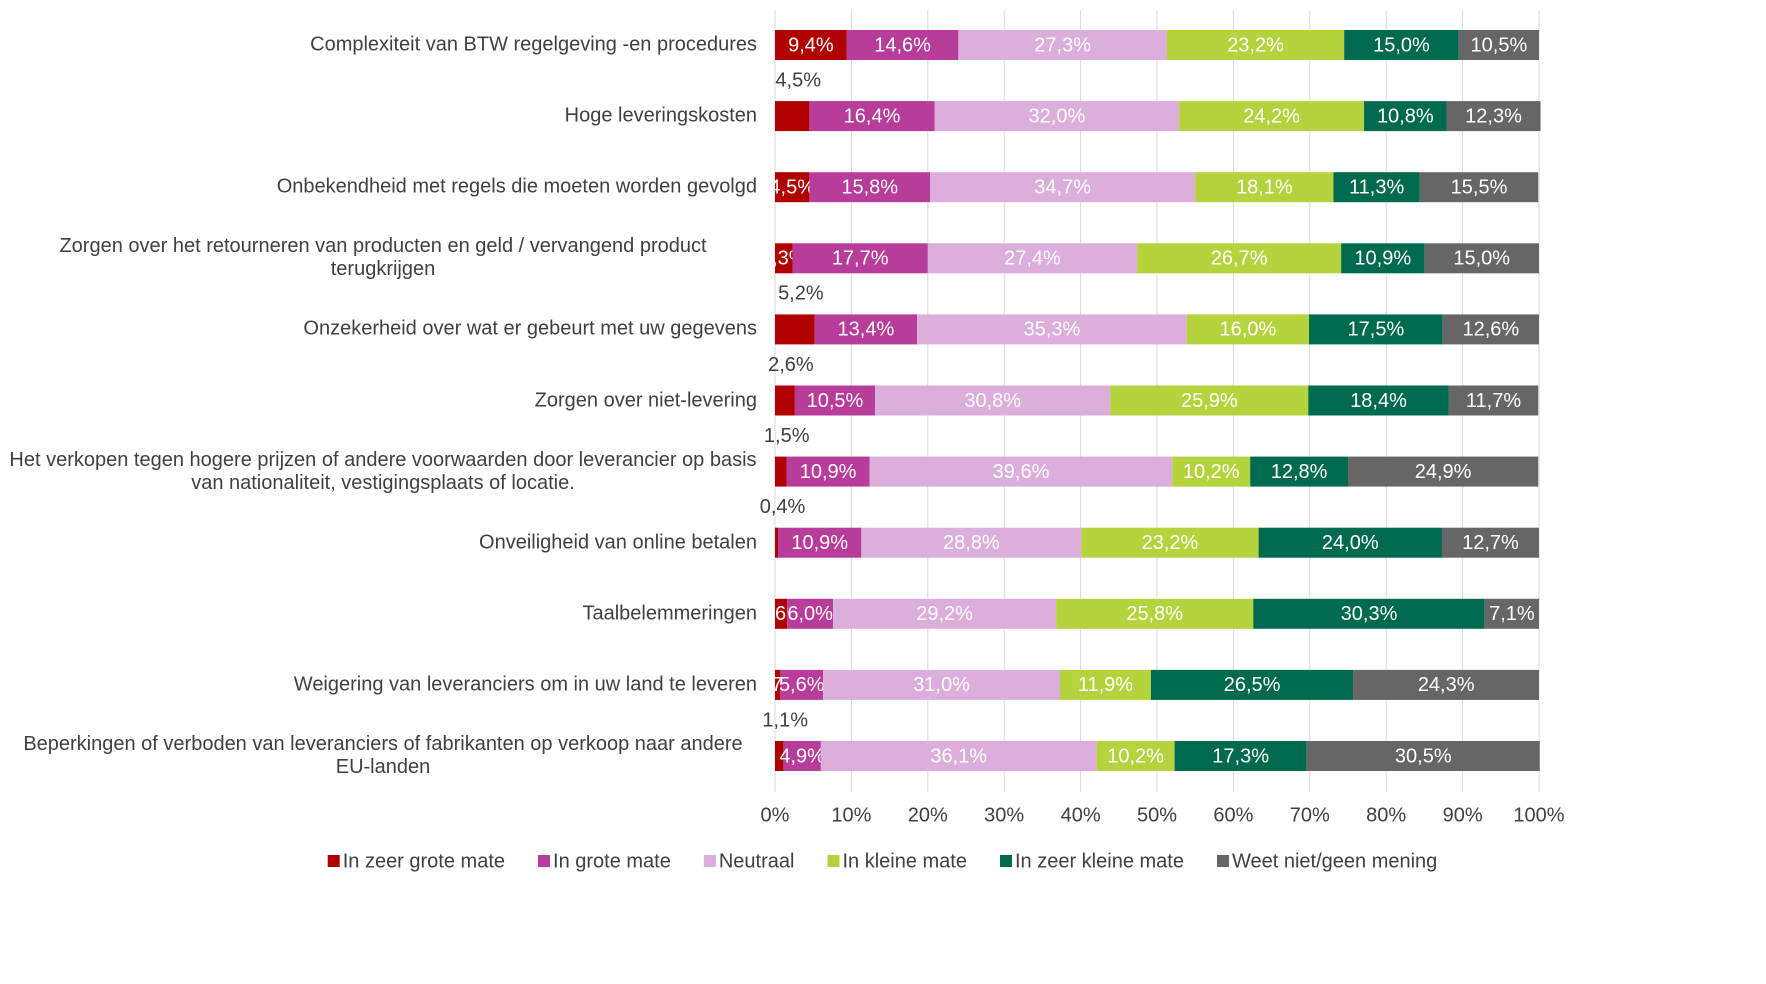 The width and height of the screenshot is (1766, 984). I want to click on category-label: Hoge leveringskosten, so click(660, 115).